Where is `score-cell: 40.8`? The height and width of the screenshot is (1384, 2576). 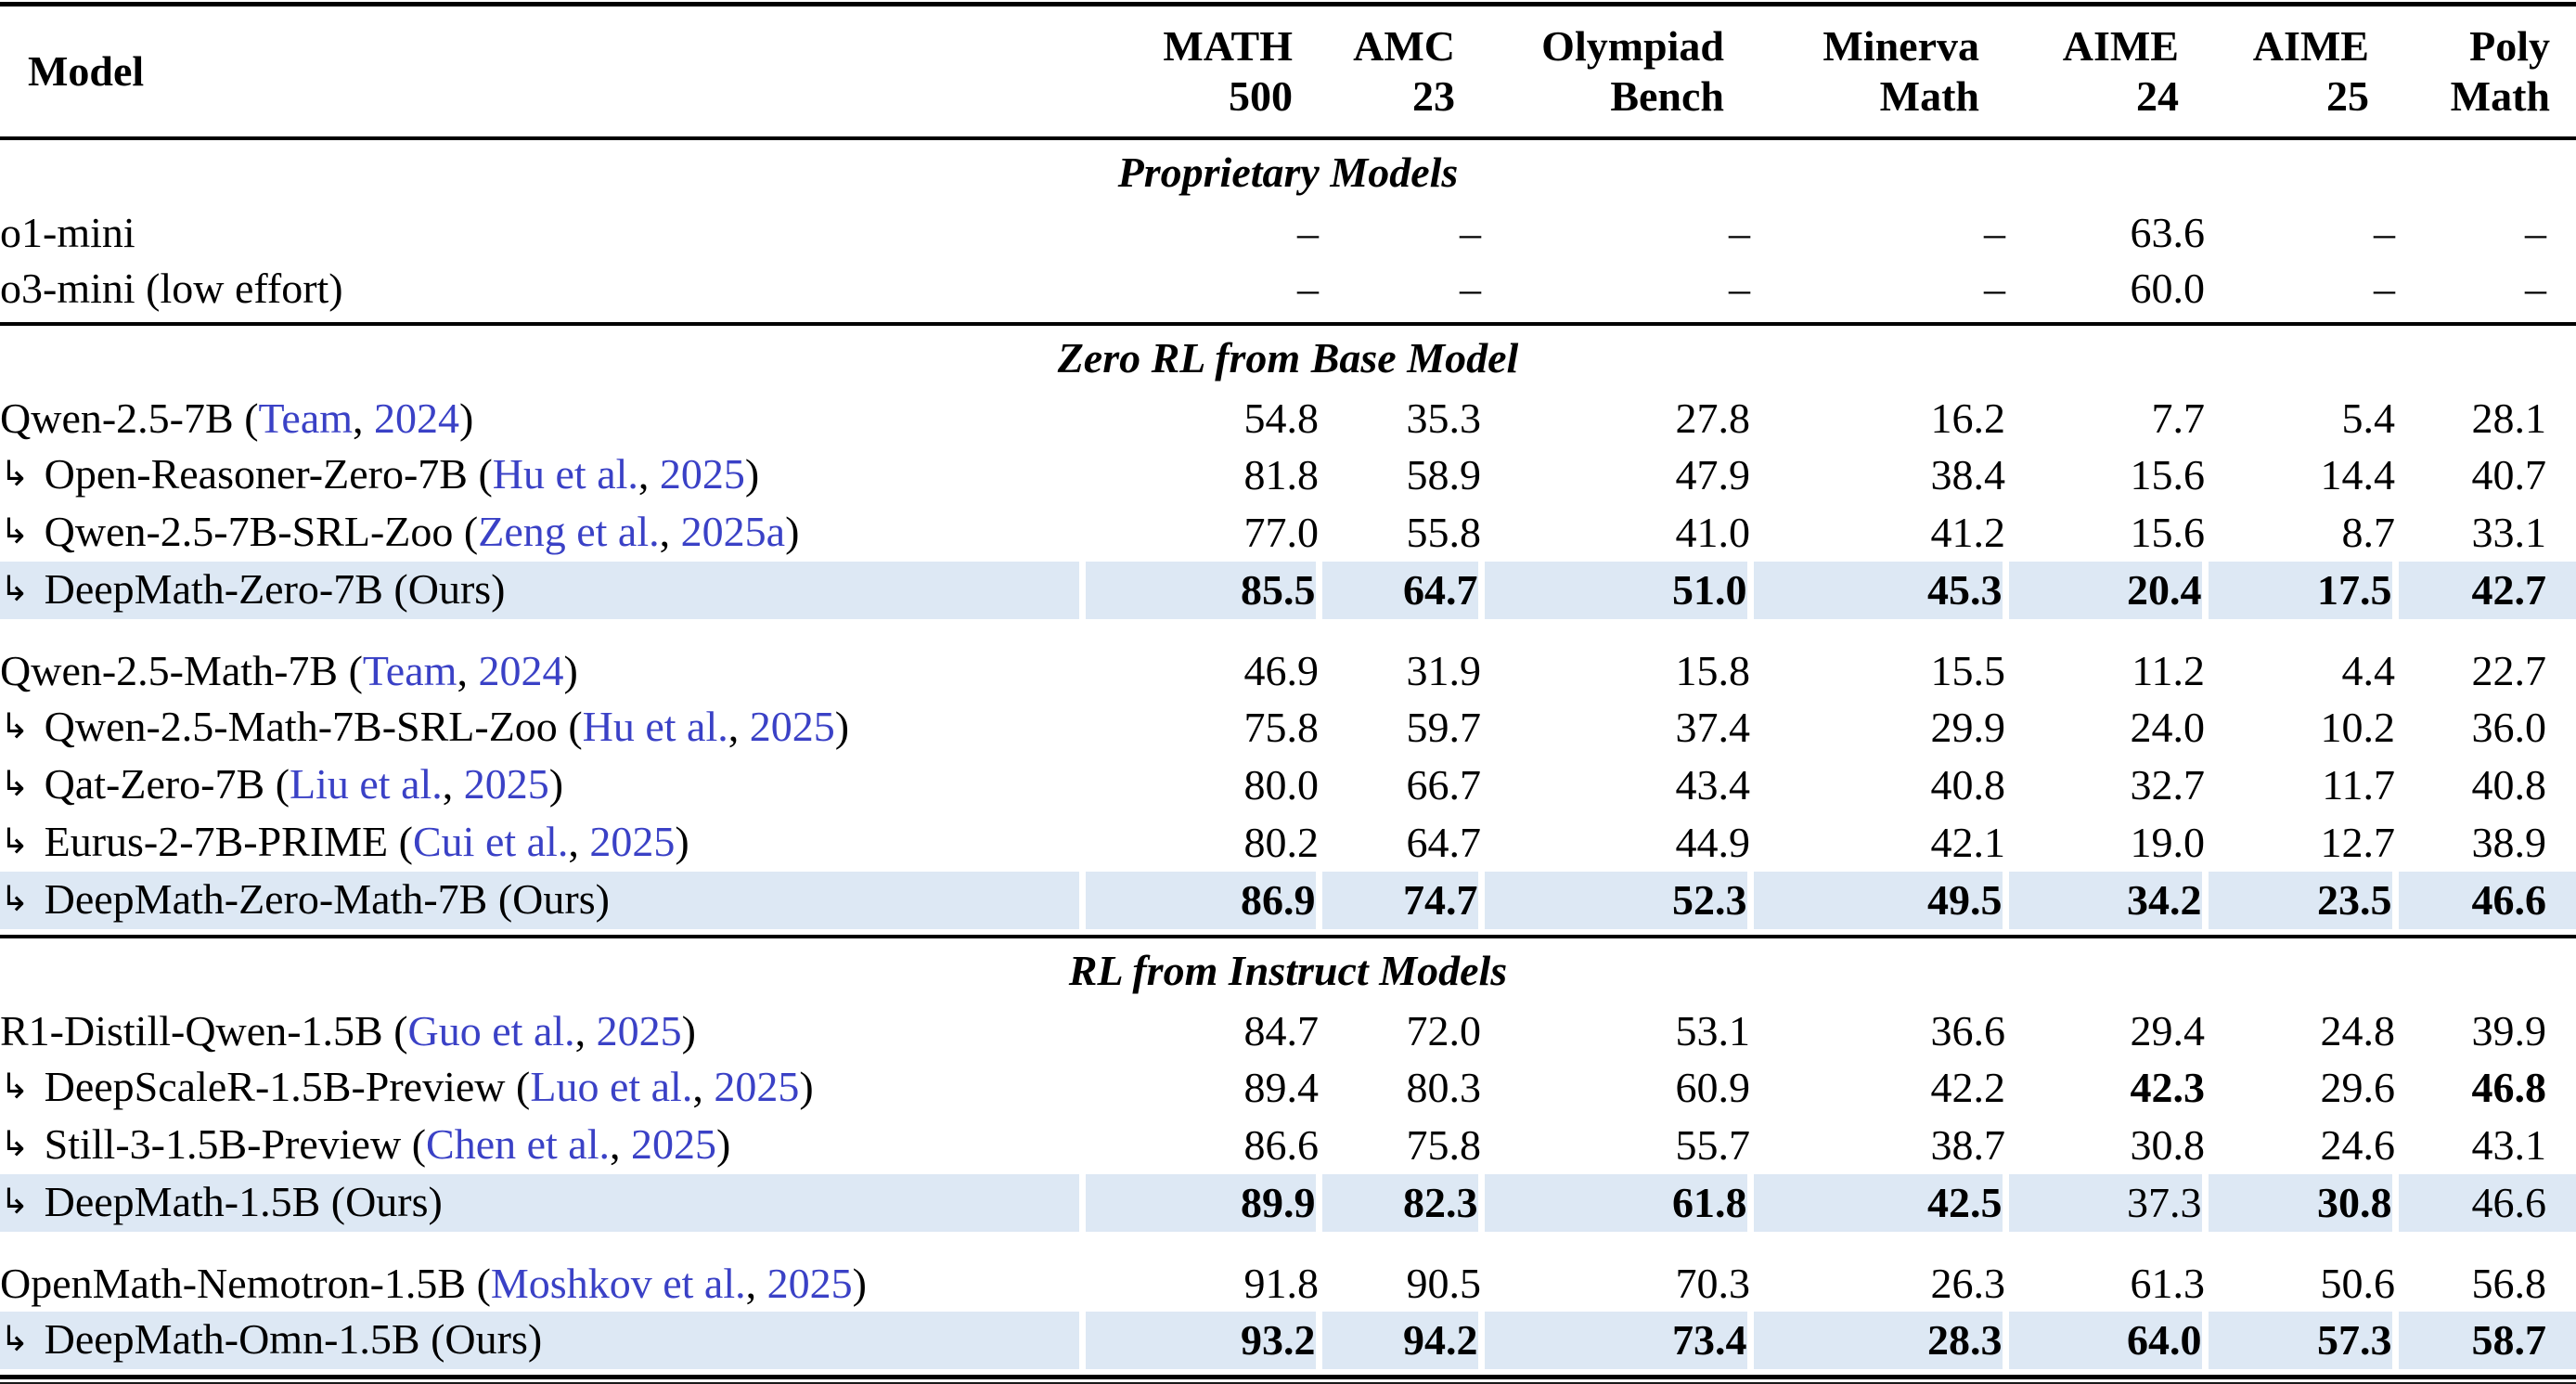 score-cell: 40.8 is located at coordinates (2509, 785).